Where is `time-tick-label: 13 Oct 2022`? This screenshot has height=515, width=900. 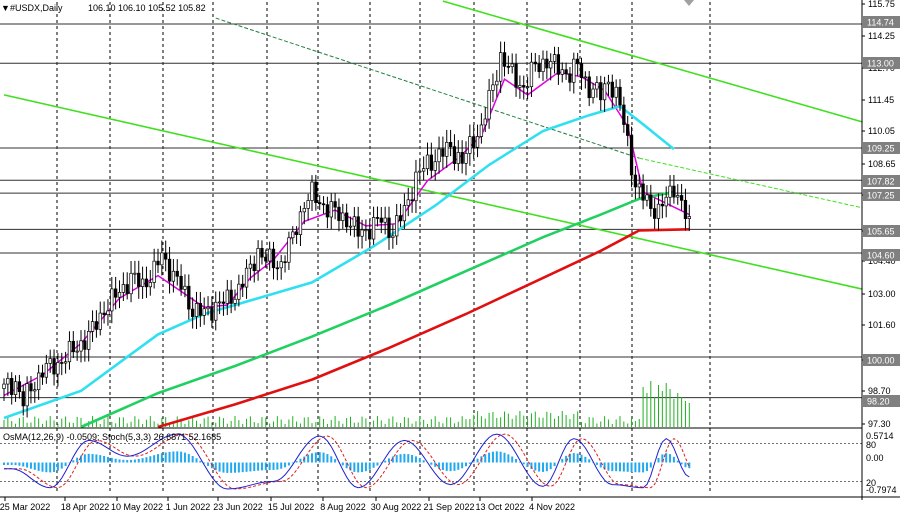
time-tick-label: 13 Oct 2022 is located at coordinates (499, 507).